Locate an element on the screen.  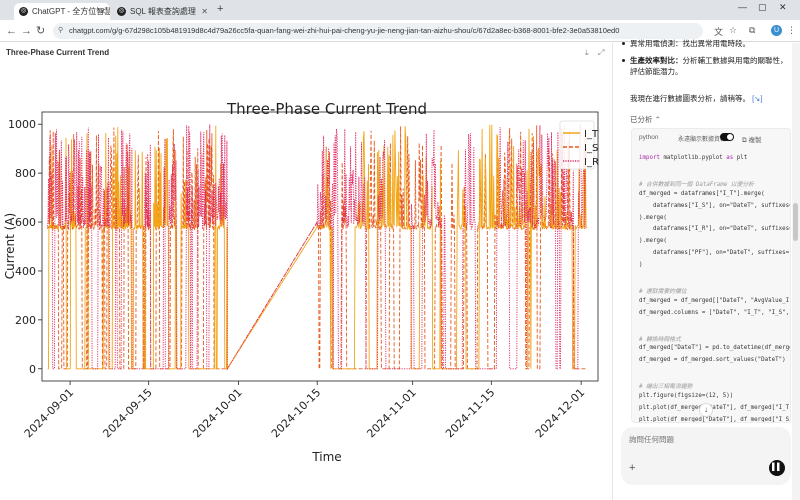
legend-label: I_T is located at coordinates (591, 134).